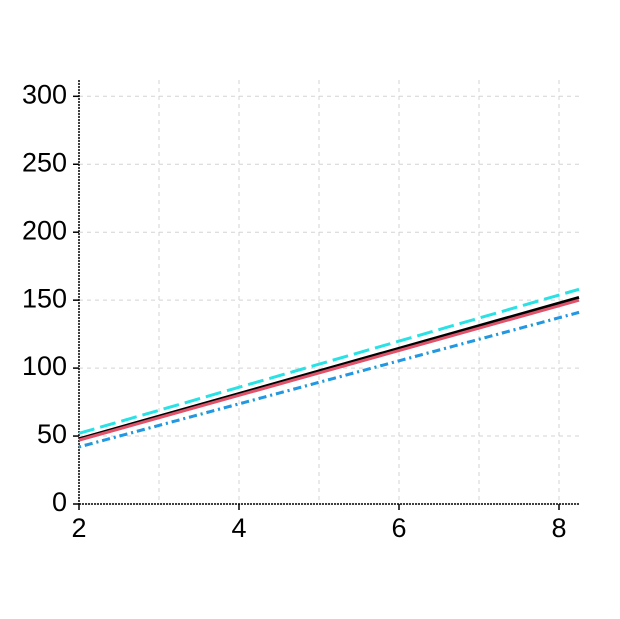 The height and width of the screenshot is (619, 620). What do you see at coordinates (44, 298) in the screenshot?
I see `y-tick-label: 150` at bounding box center [44, 298].